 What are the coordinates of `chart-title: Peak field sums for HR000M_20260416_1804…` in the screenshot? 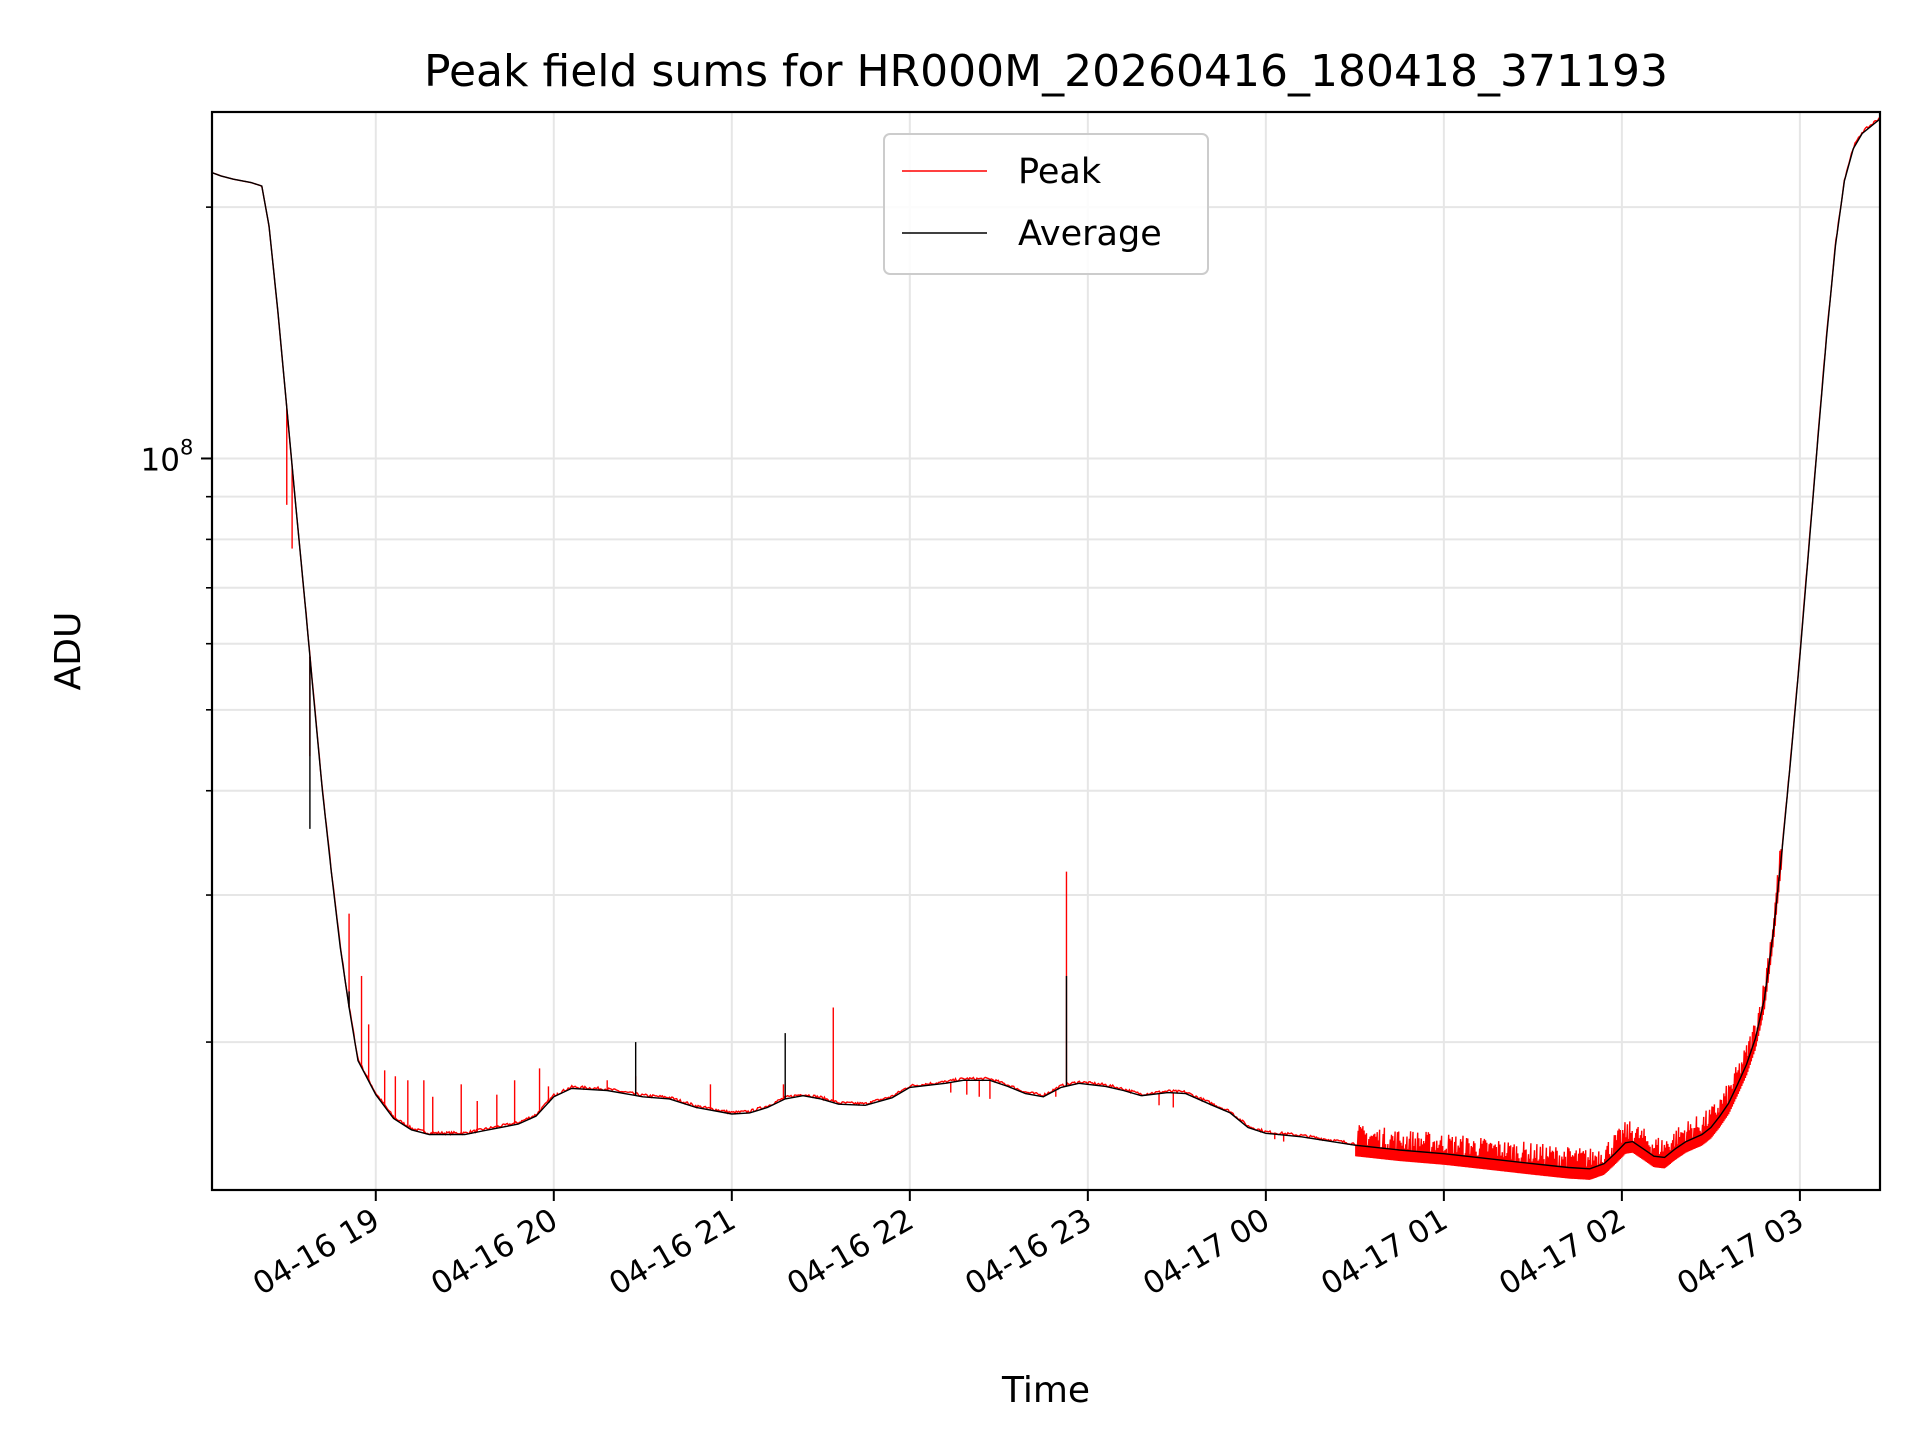 It's located at (1046, 71).